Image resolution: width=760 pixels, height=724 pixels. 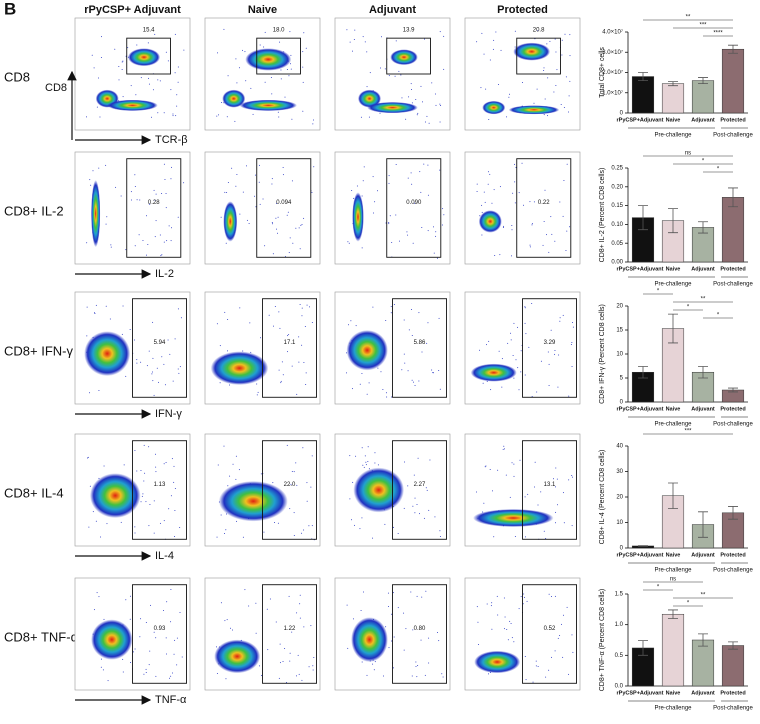 I want to click on axis-label: CD8, so click(x=56, y=88).